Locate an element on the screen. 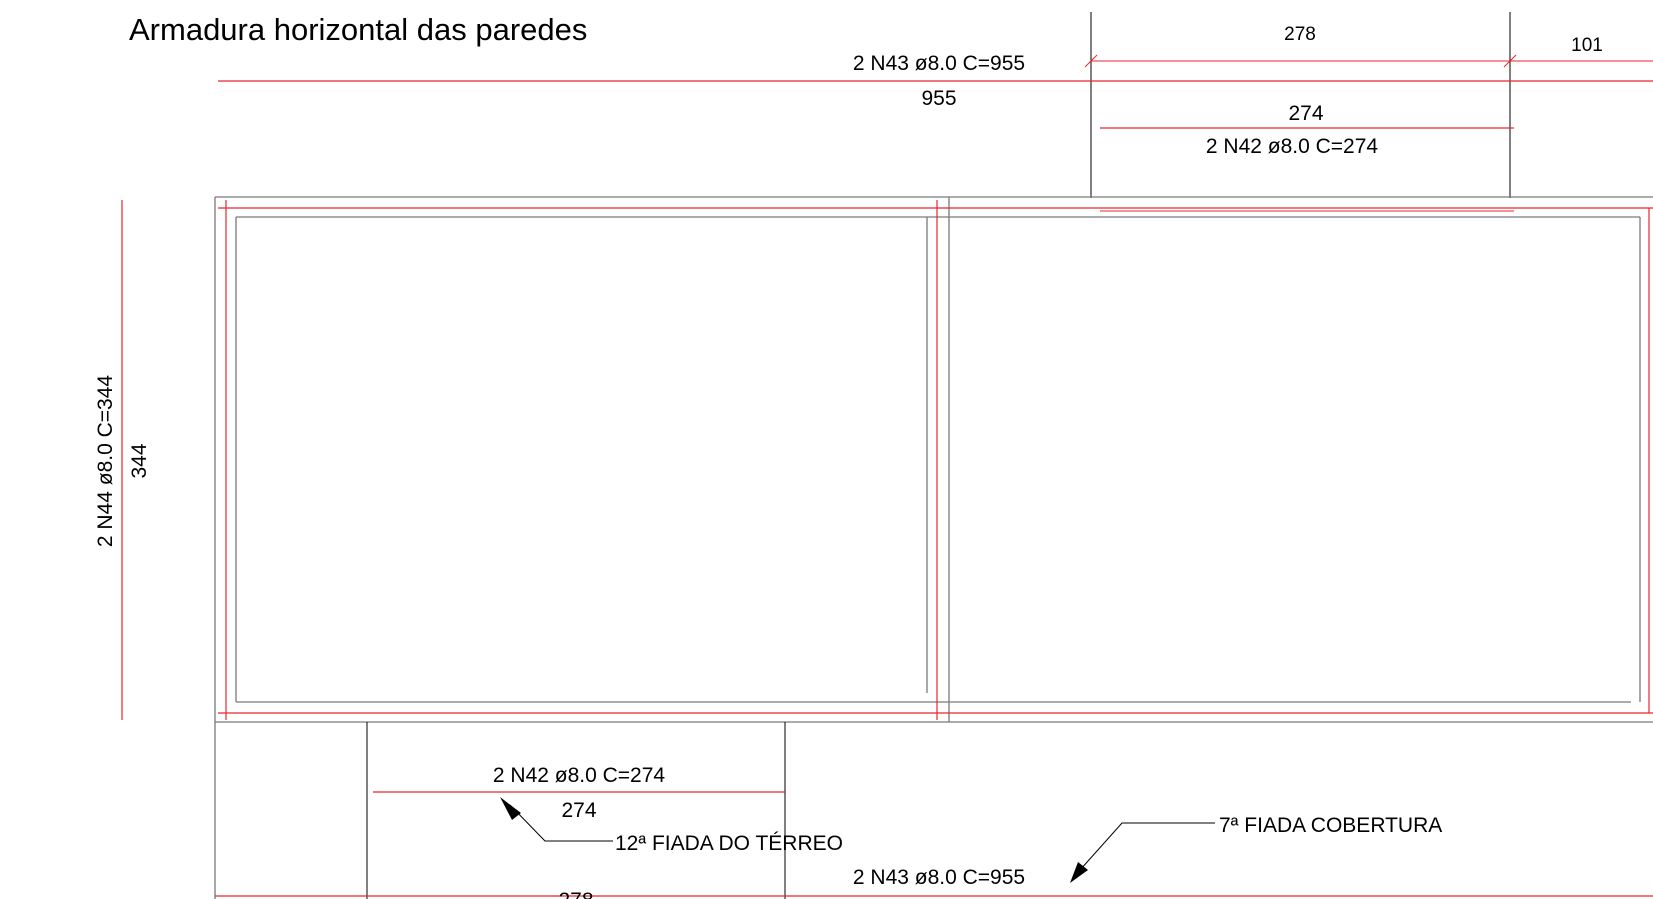  n43-bar-label-top: 2 N43 ø8.0 C=955 is located at coordinates (939, 63).